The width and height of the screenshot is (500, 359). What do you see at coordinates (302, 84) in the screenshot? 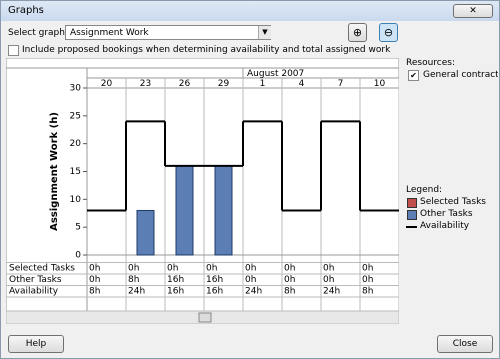
I see `x-tick-label: 4` at bounding box center [302, 84].